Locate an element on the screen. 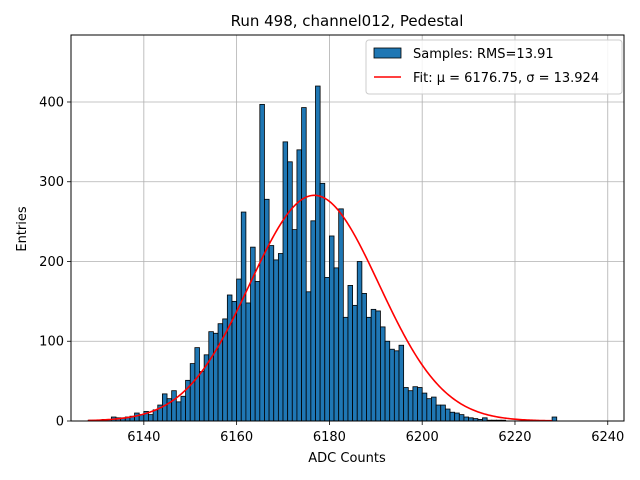  x-tick-label-1: 6160 is located at coordinates (236, 437).